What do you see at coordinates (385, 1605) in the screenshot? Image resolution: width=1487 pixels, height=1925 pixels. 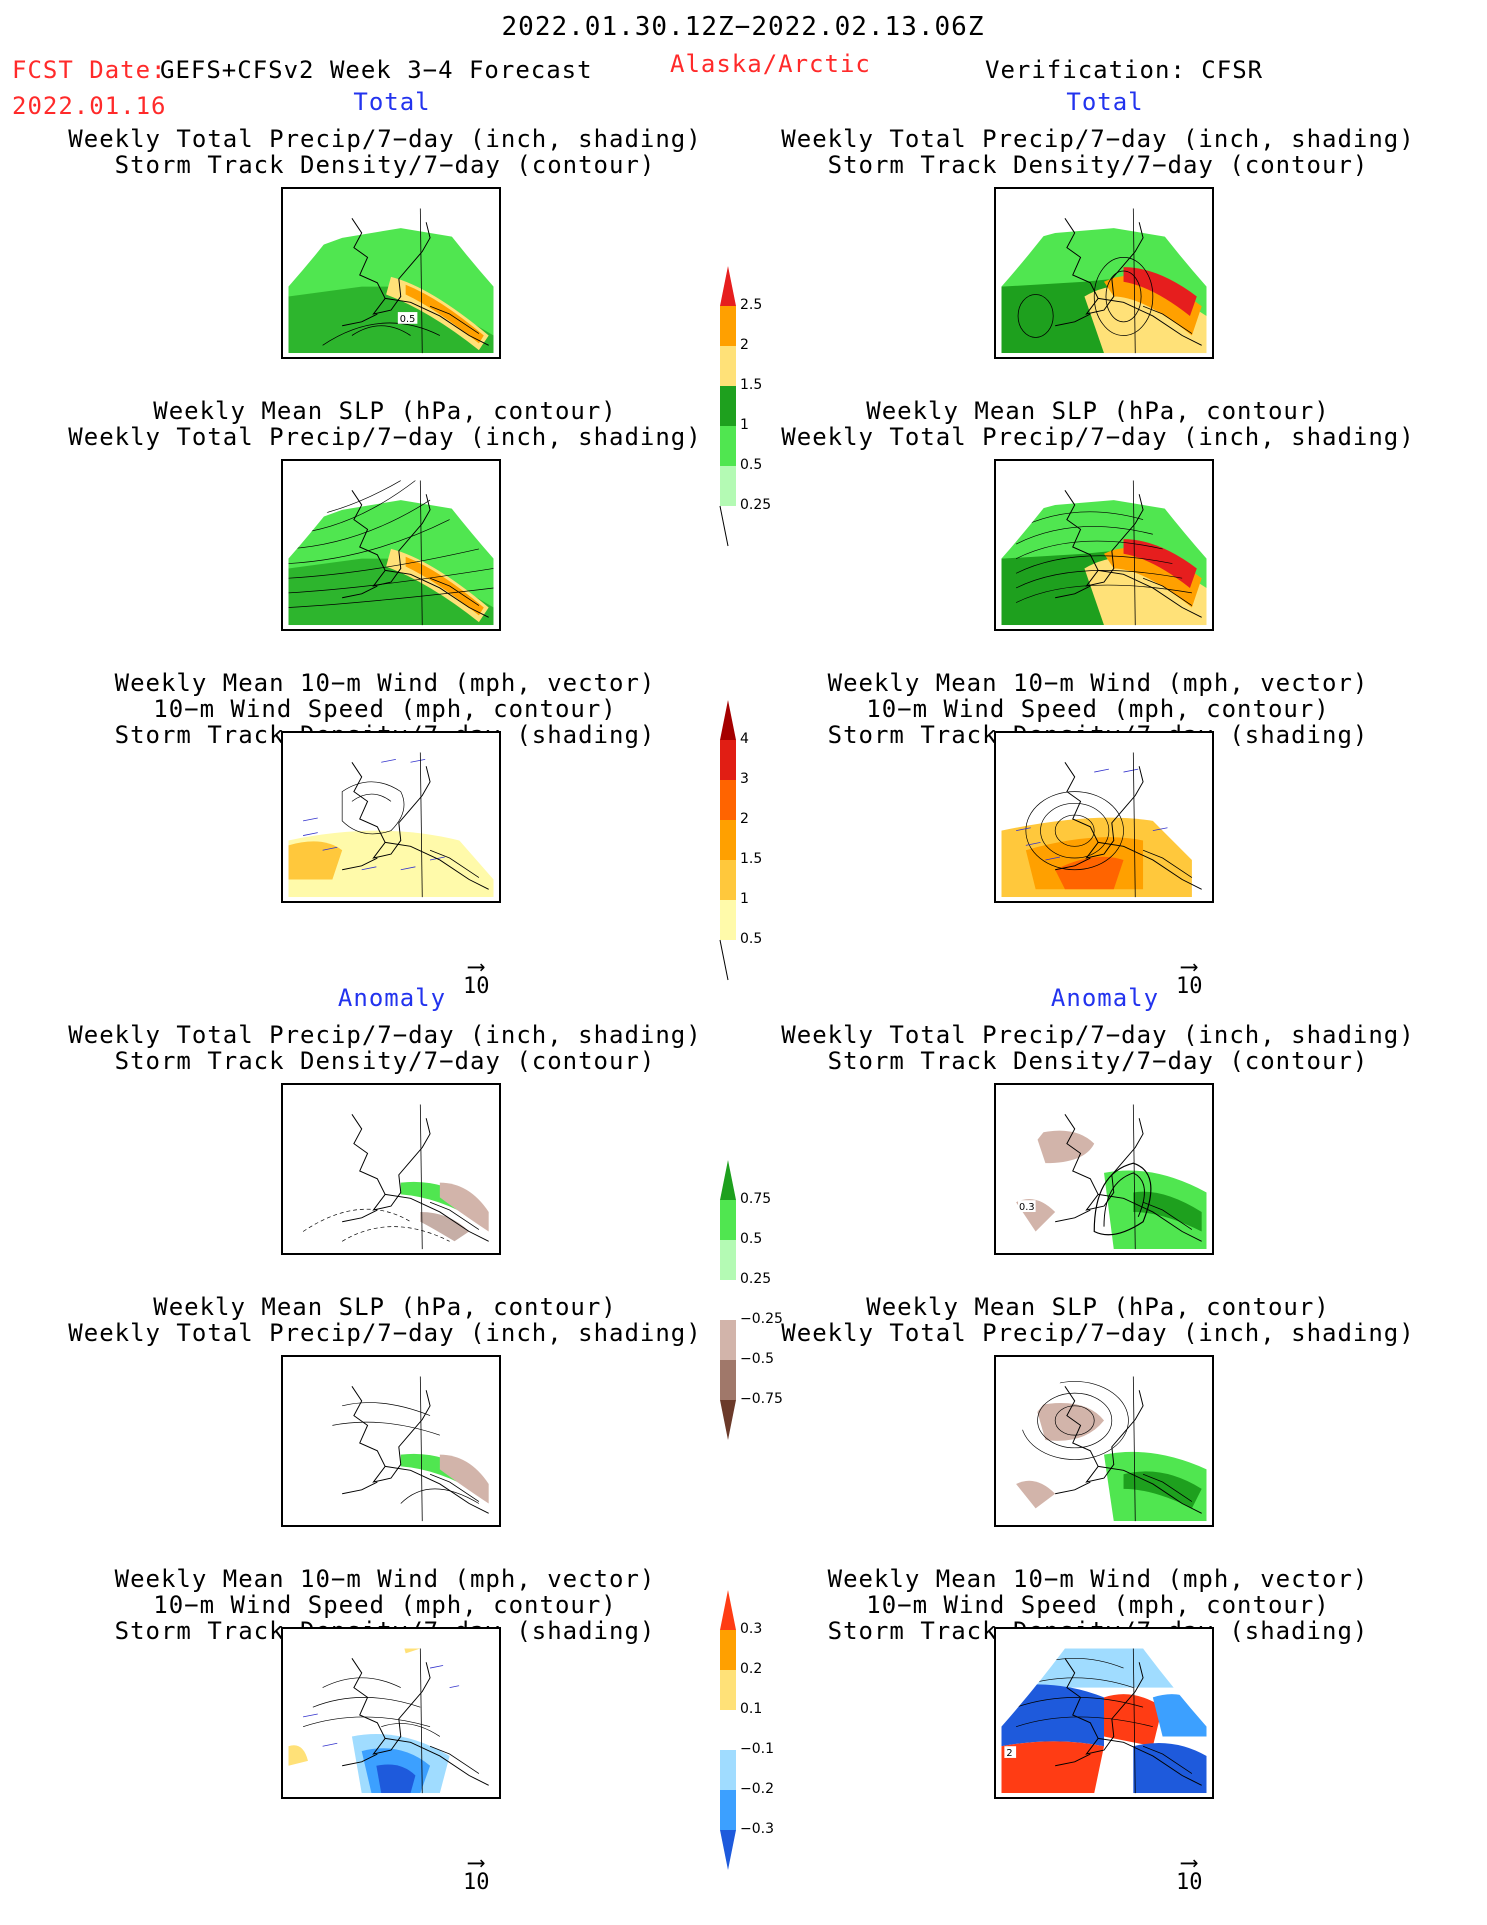 I see `title-fcst-anom-wind-2: 10−m Wind Speed (mph, contour)` at bounding box center [385, 1605].